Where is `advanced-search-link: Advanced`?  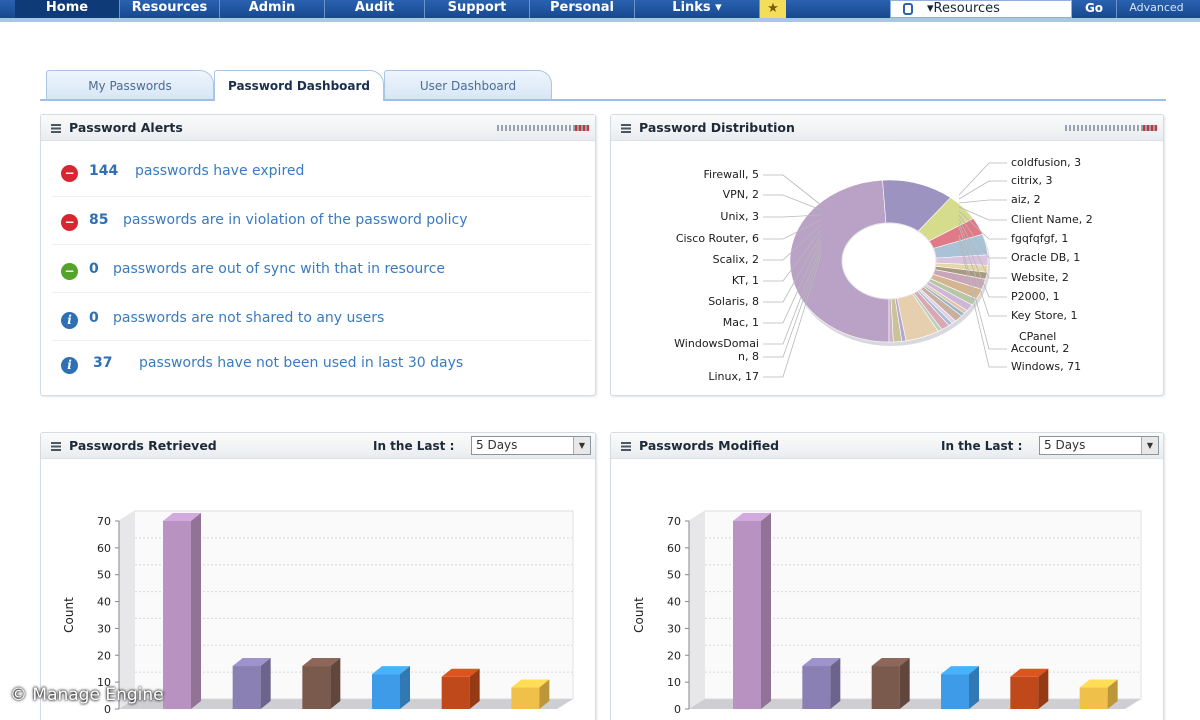 advanced-search-link: Advanced is located at coordinates (1156, 9).